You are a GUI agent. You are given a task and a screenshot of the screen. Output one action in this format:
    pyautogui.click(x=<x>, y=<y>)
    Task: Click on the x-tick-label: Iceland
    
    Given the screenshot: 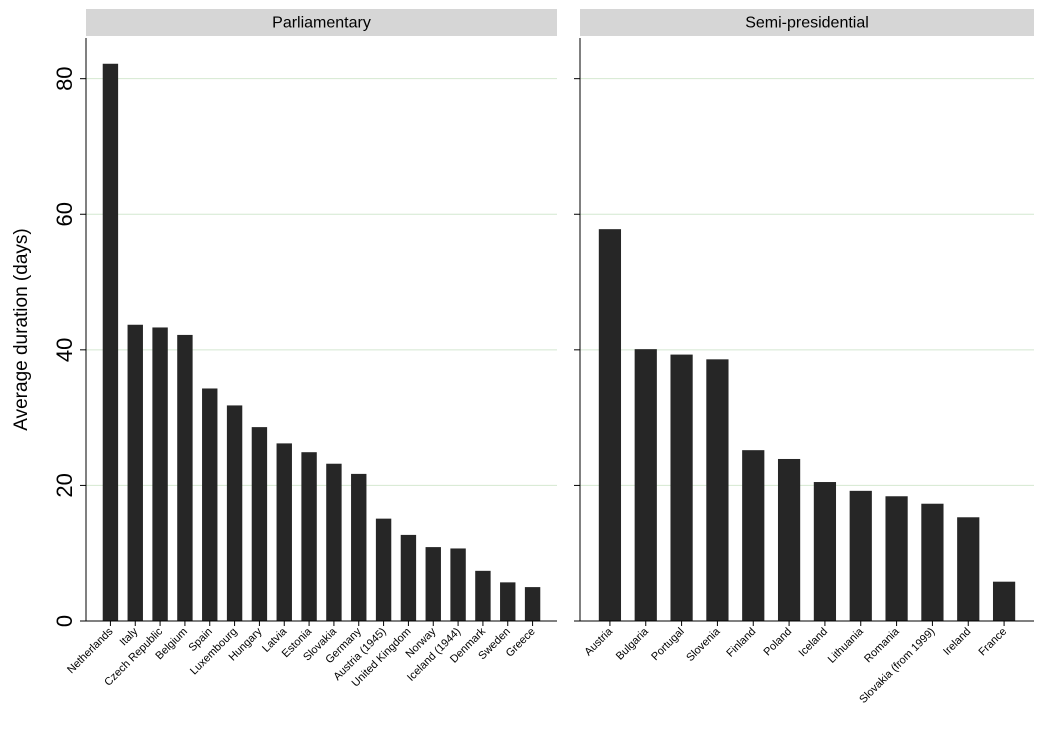 What is the action you would take?
    pyautogui.click(x=813, y=643)
    